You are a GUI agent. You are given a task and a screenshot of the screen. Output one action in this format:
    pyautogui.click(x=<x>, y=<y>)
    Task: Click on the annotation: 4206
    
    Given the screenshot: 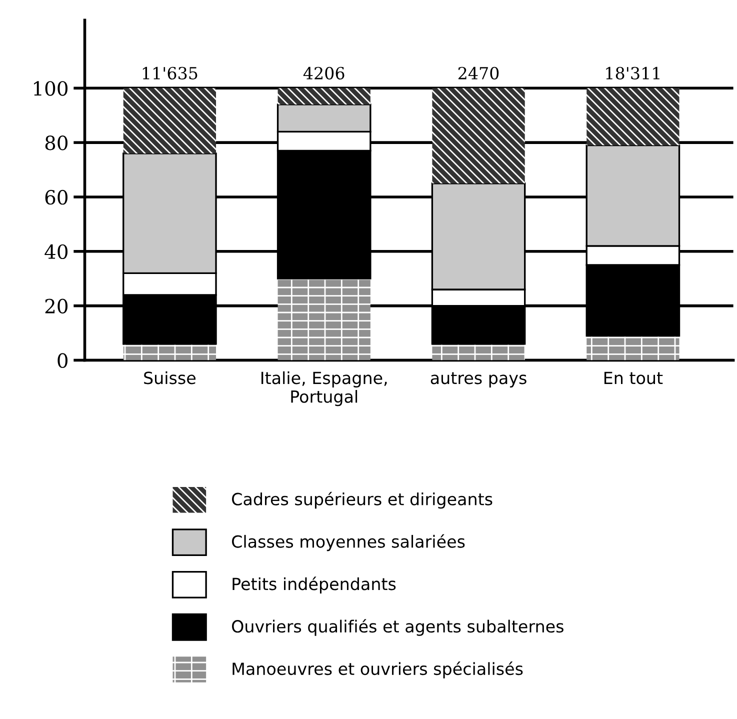 What is the action you would take?
    pyautogui.click(x=323, y=73)
    